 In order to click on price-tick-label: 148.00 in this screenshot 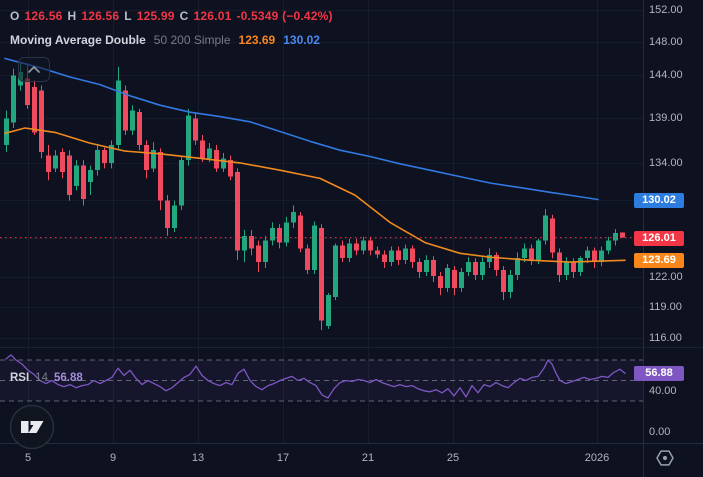, I will do `click(666, 42)`.